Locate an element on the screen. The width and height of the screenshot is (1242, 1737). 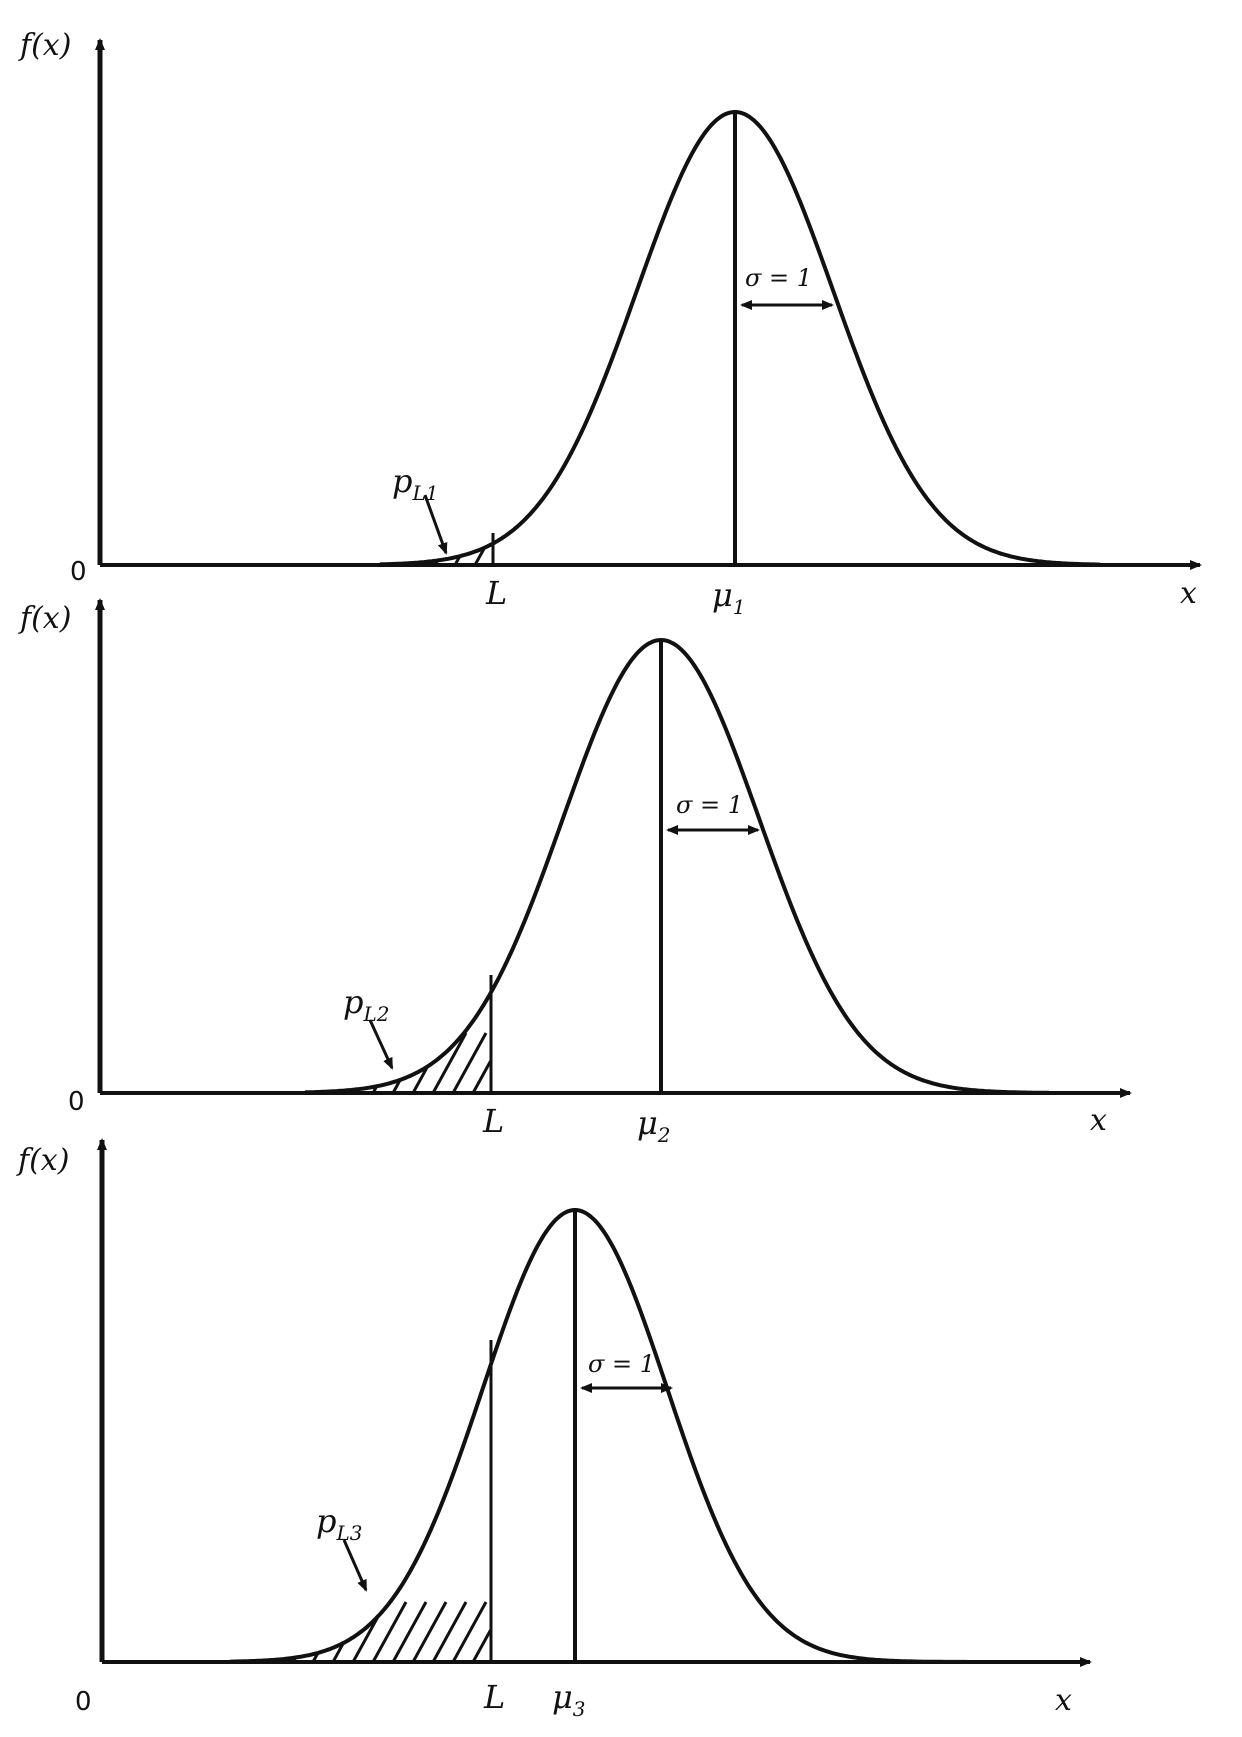
tail-probability-label: pL3 is located at coordinates (339, 1523).